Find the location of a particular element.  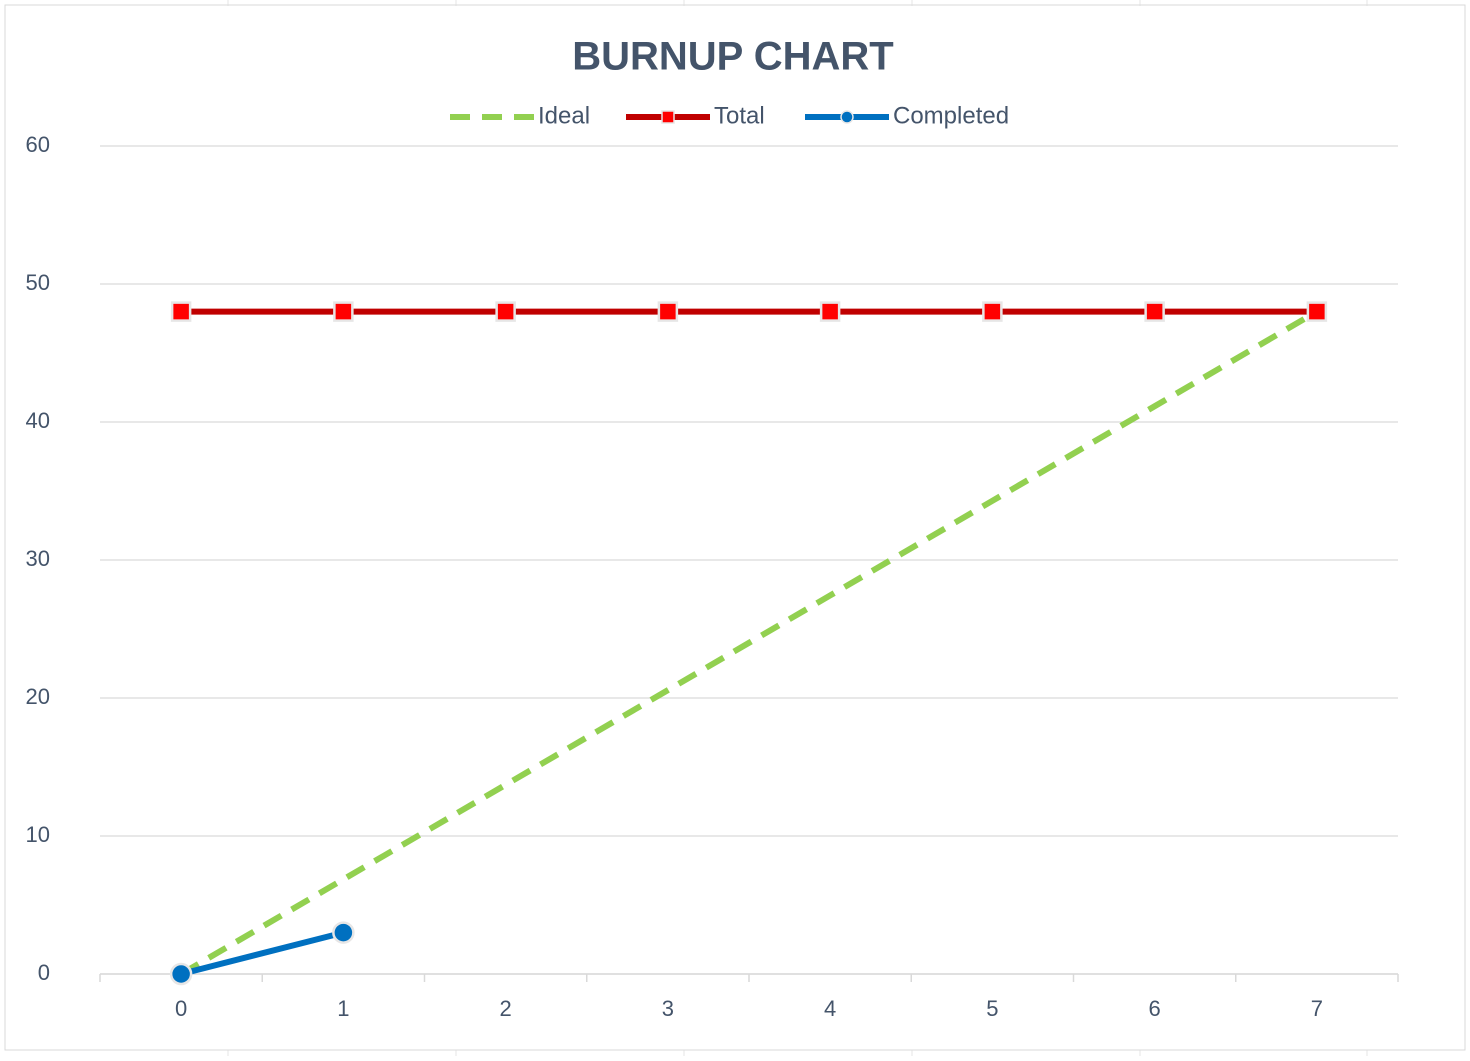

series-line is located at coordinates (262, 953).